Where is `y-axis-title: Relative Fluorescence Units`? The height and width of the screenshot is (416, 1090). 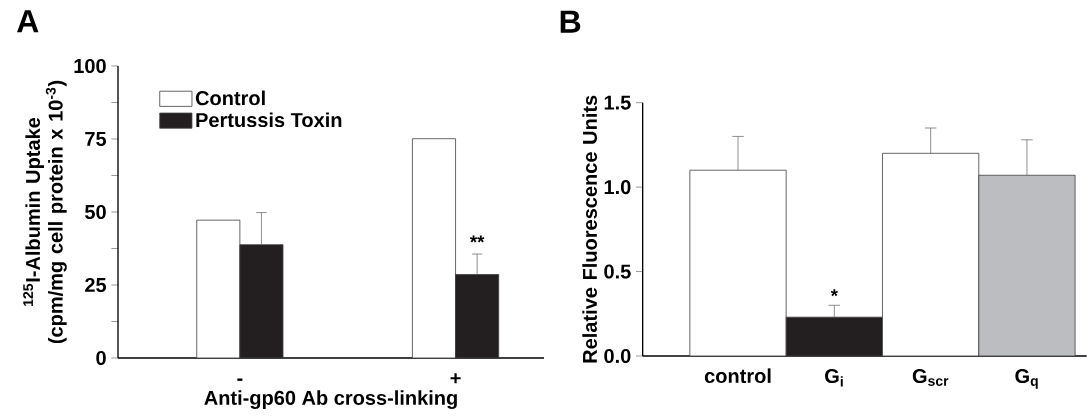
y-axis-title: Relative Fluorescence Units is located at coordinates (589, 229).